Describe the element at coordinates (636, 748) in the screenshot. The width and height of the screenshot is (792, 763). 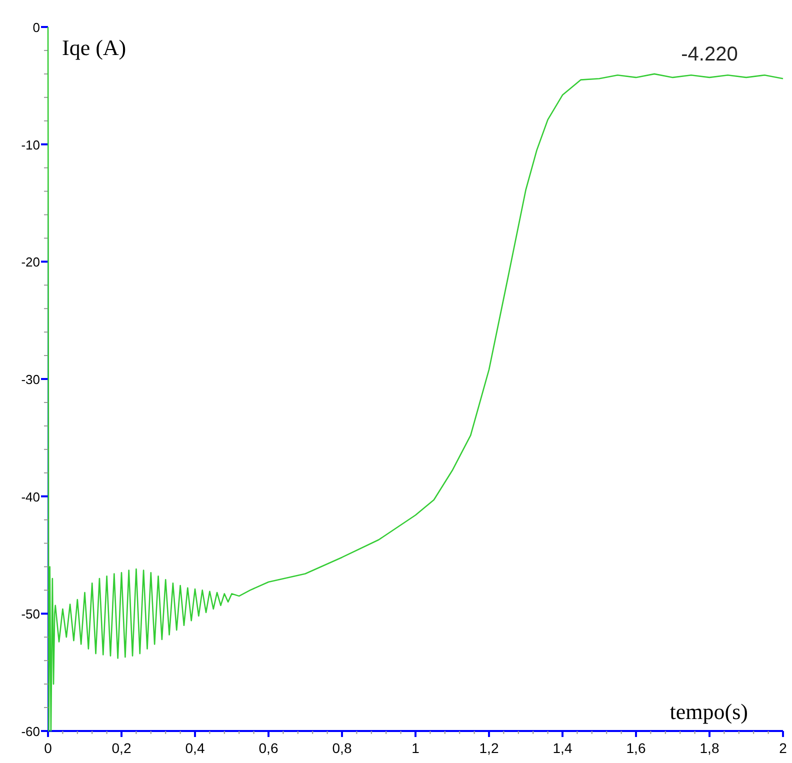
I see `x-tick-label: 1,6` at that location.